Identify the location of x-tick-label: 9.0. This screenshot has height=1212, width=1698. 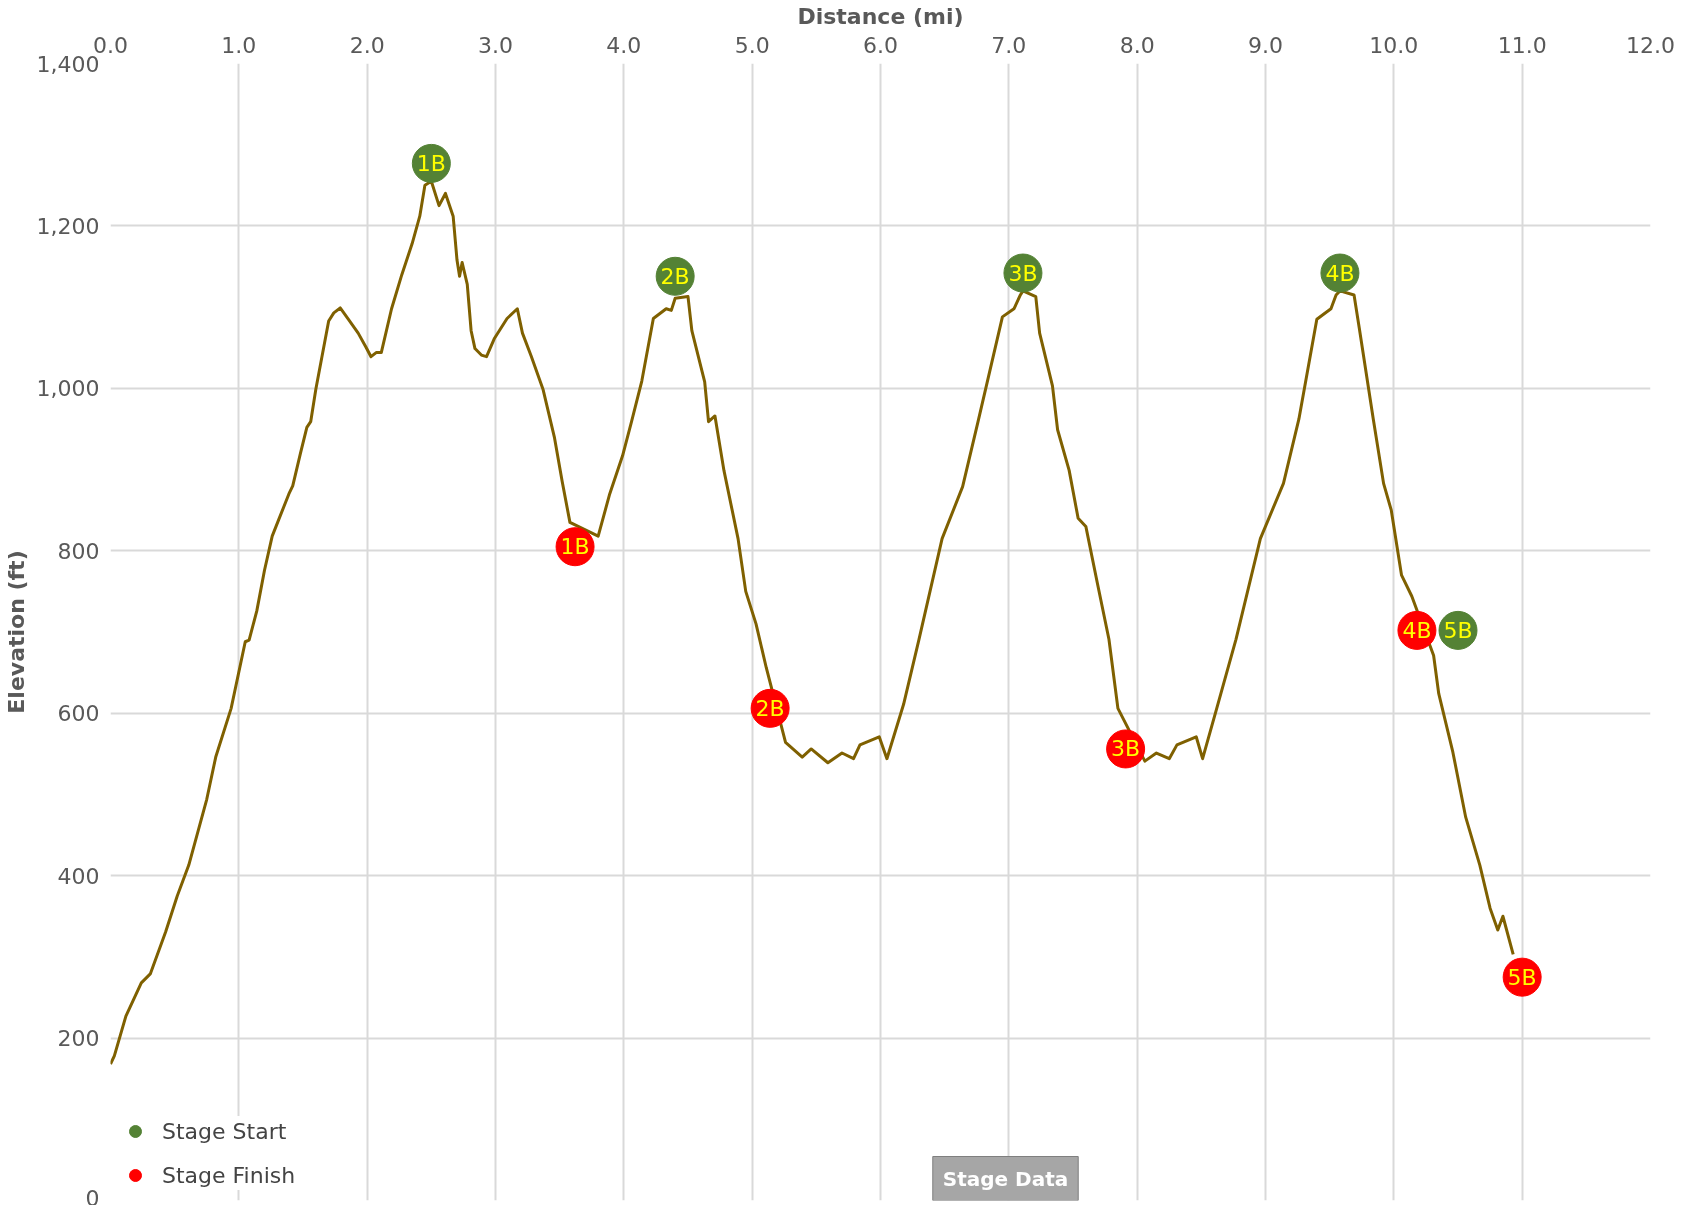
(1266, 45).